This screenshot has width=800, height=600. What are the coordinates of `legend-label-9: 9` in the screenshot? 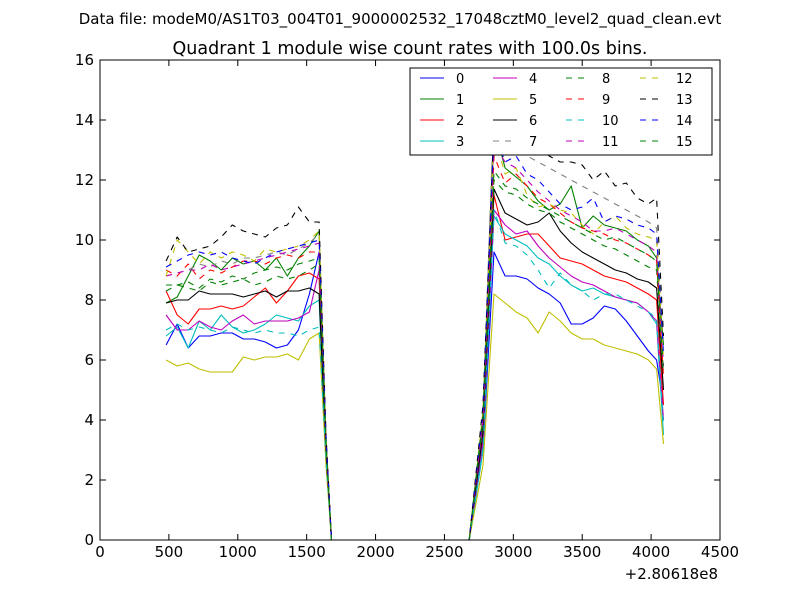 It's located at (606, 100).